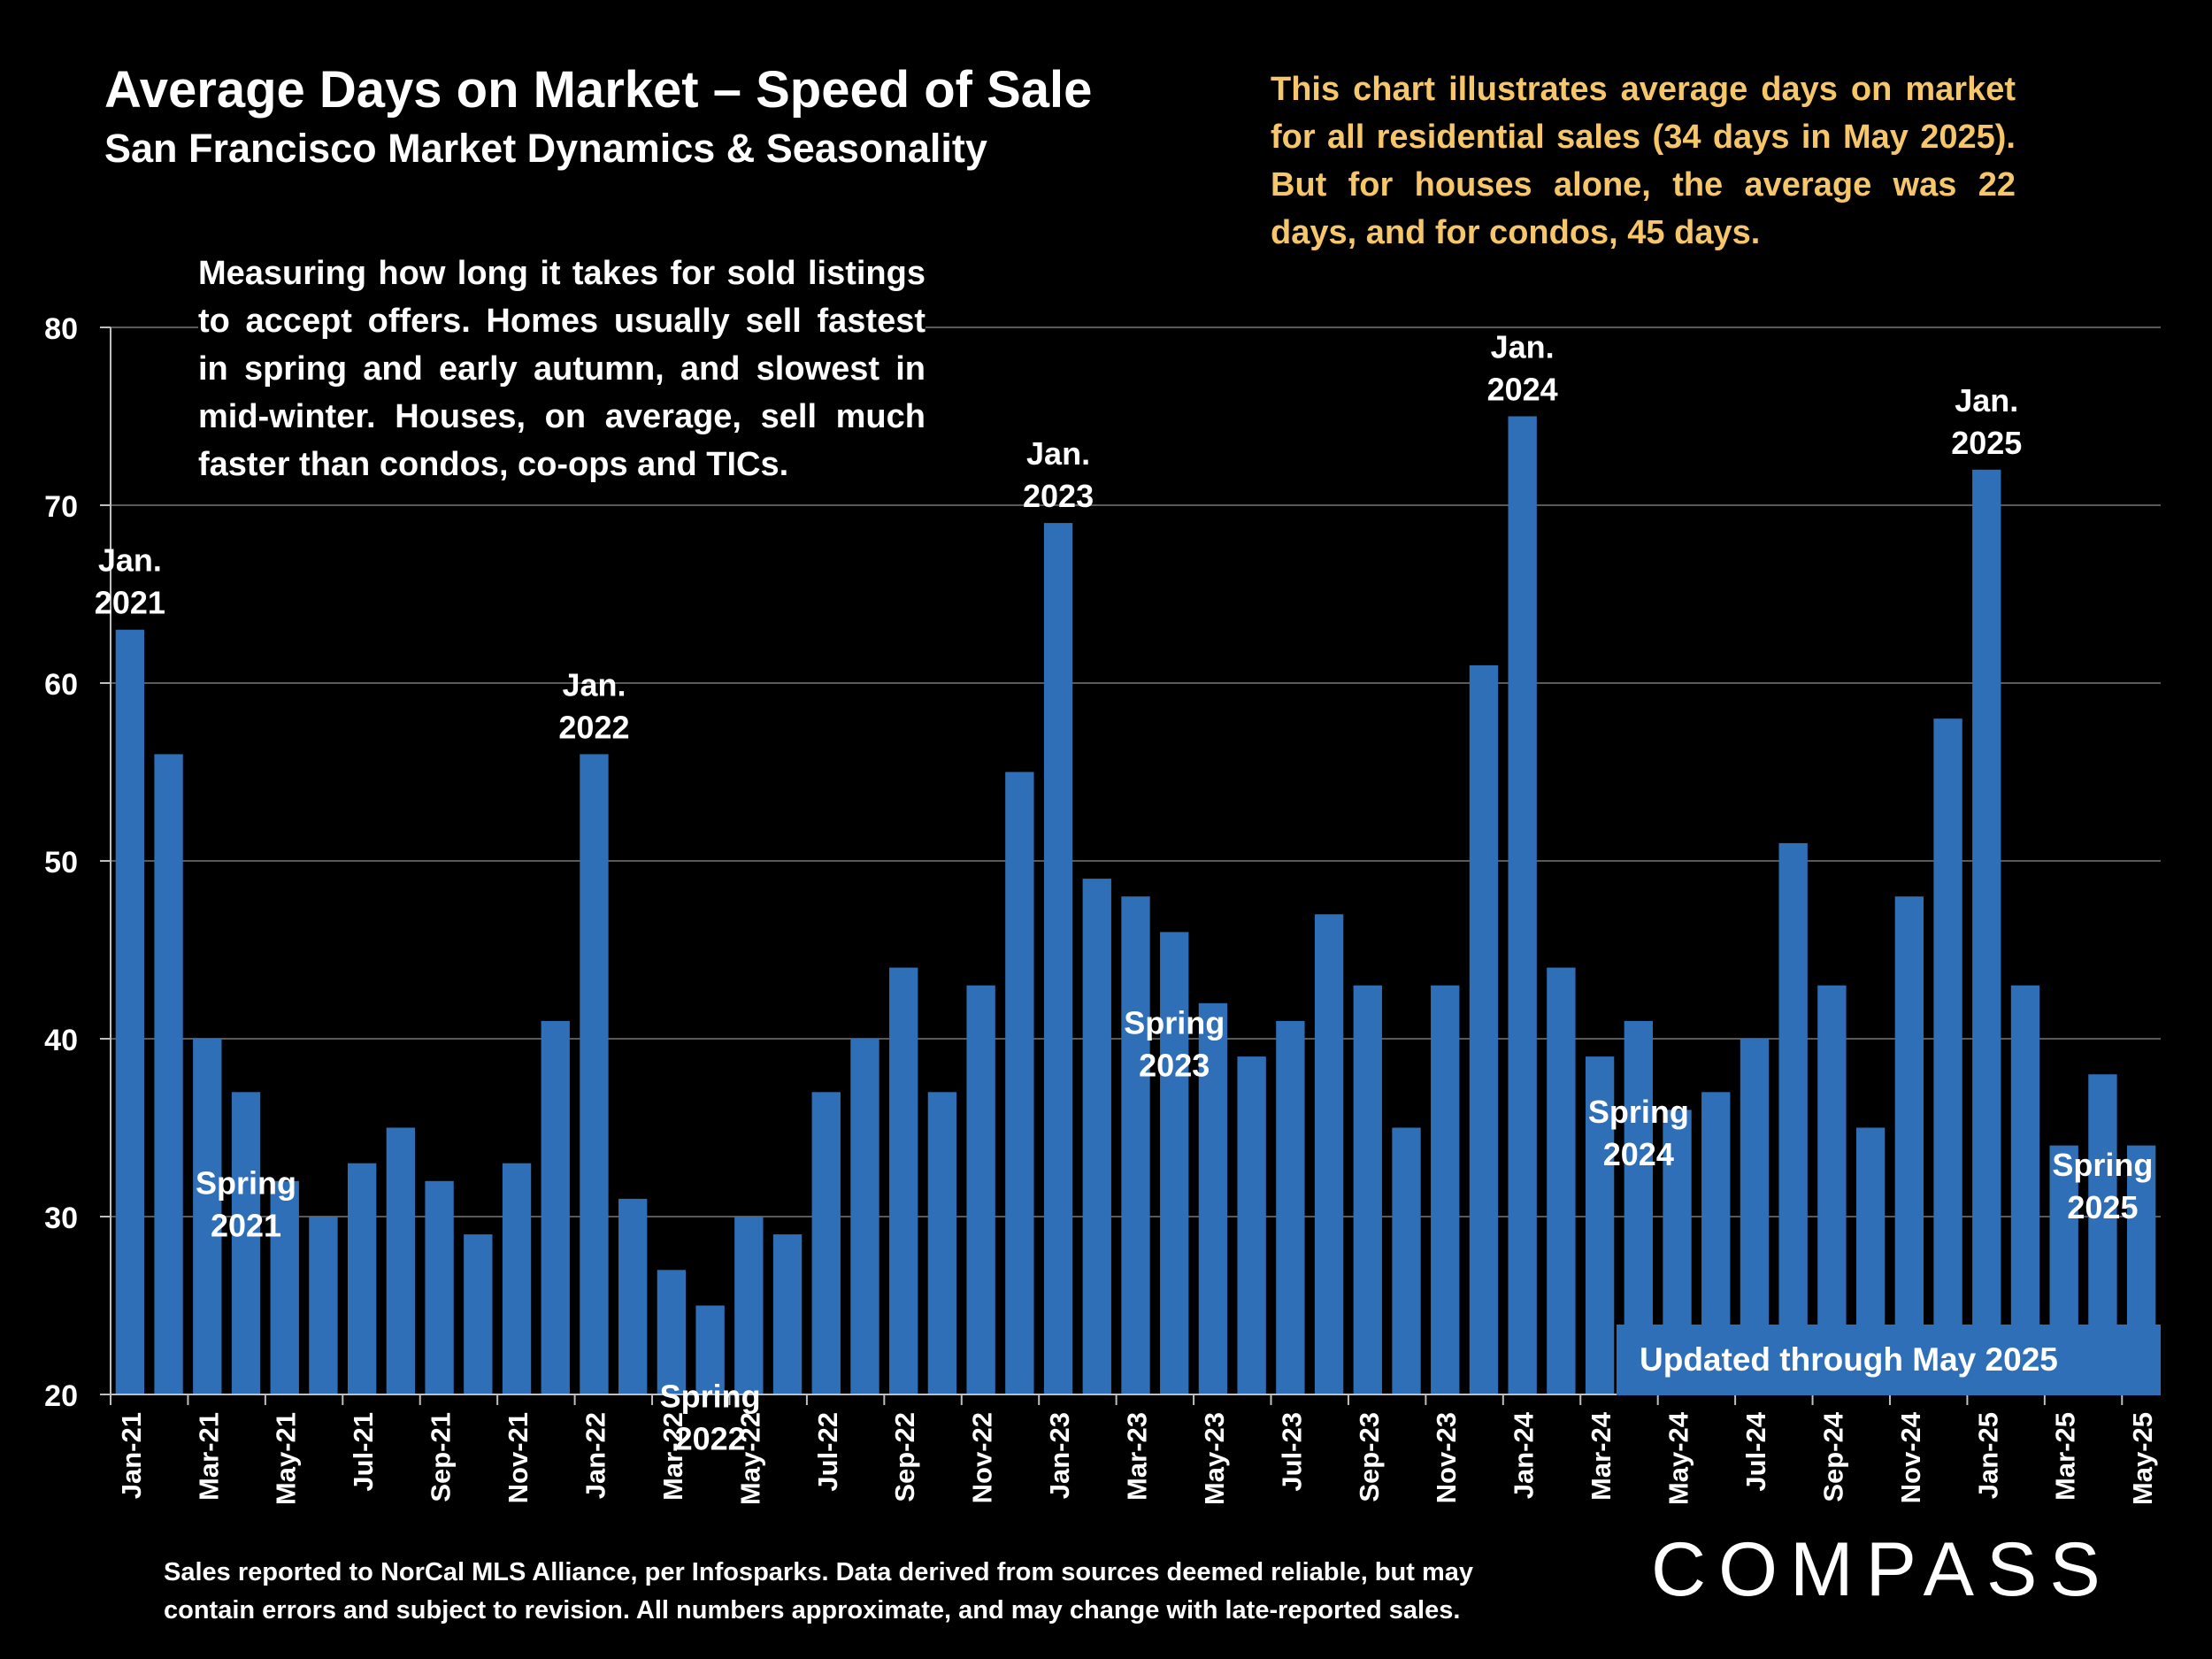 The width and height of the screenshot is (2212, 1659). Describe the element at coordinates (61, 685) in the screenshot. I see `y-tick-label: 60` at that location.